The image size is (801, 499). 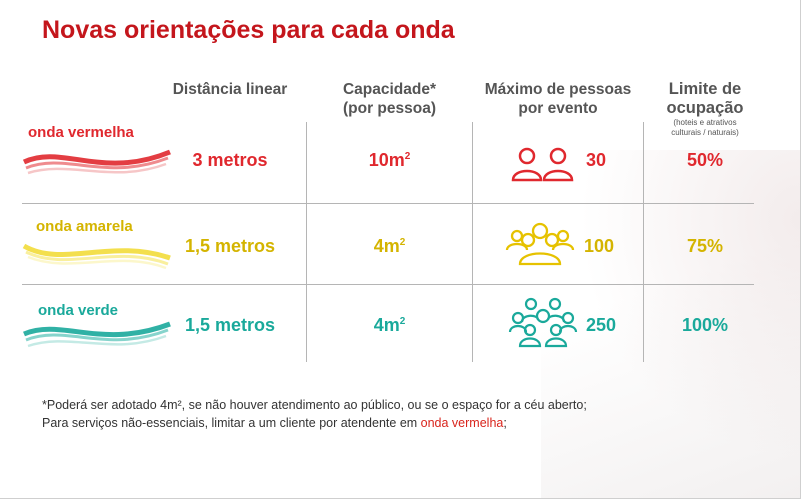 What do you see at coordinates (96, 162) in the screenshot?
I see `red-wave-icon` at bounding box center [96, 162].